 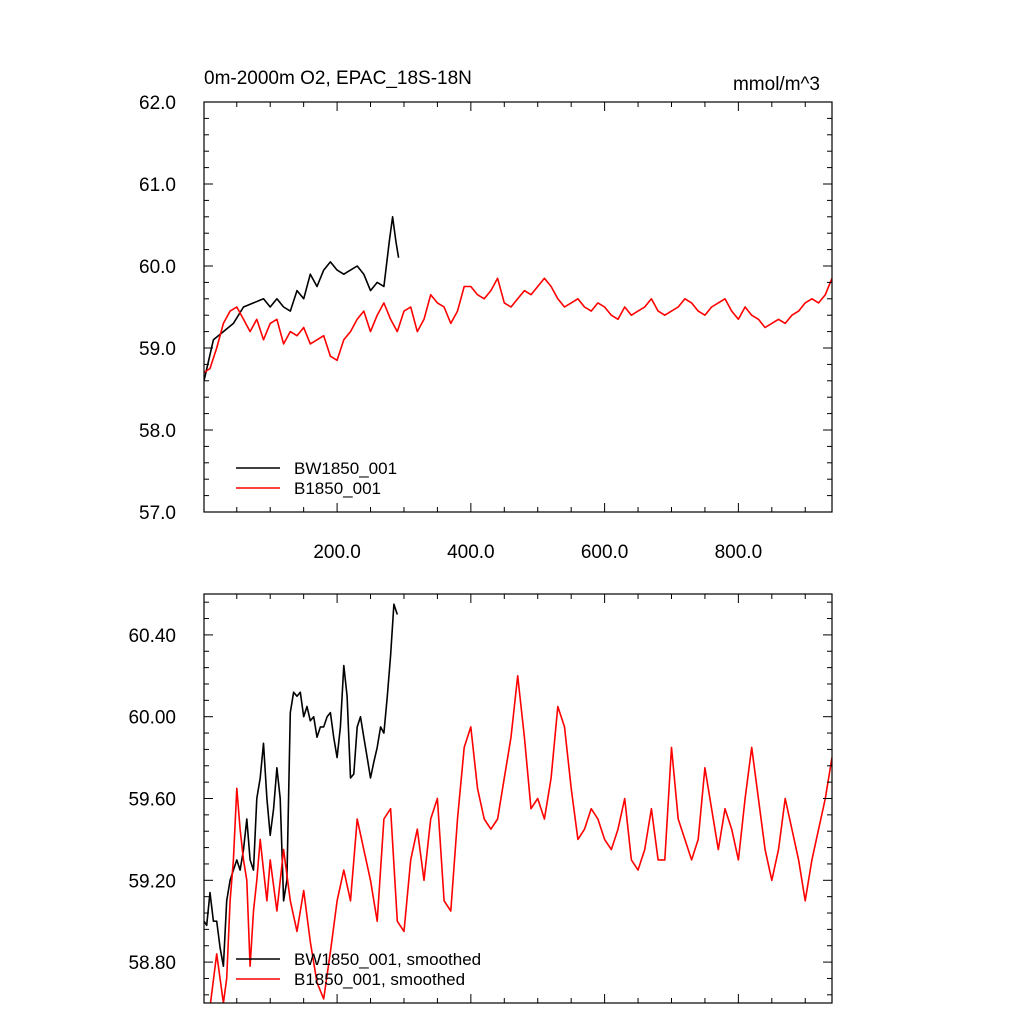 I want to click on x-tick-label: 200.0, so click(x=337, y=552).